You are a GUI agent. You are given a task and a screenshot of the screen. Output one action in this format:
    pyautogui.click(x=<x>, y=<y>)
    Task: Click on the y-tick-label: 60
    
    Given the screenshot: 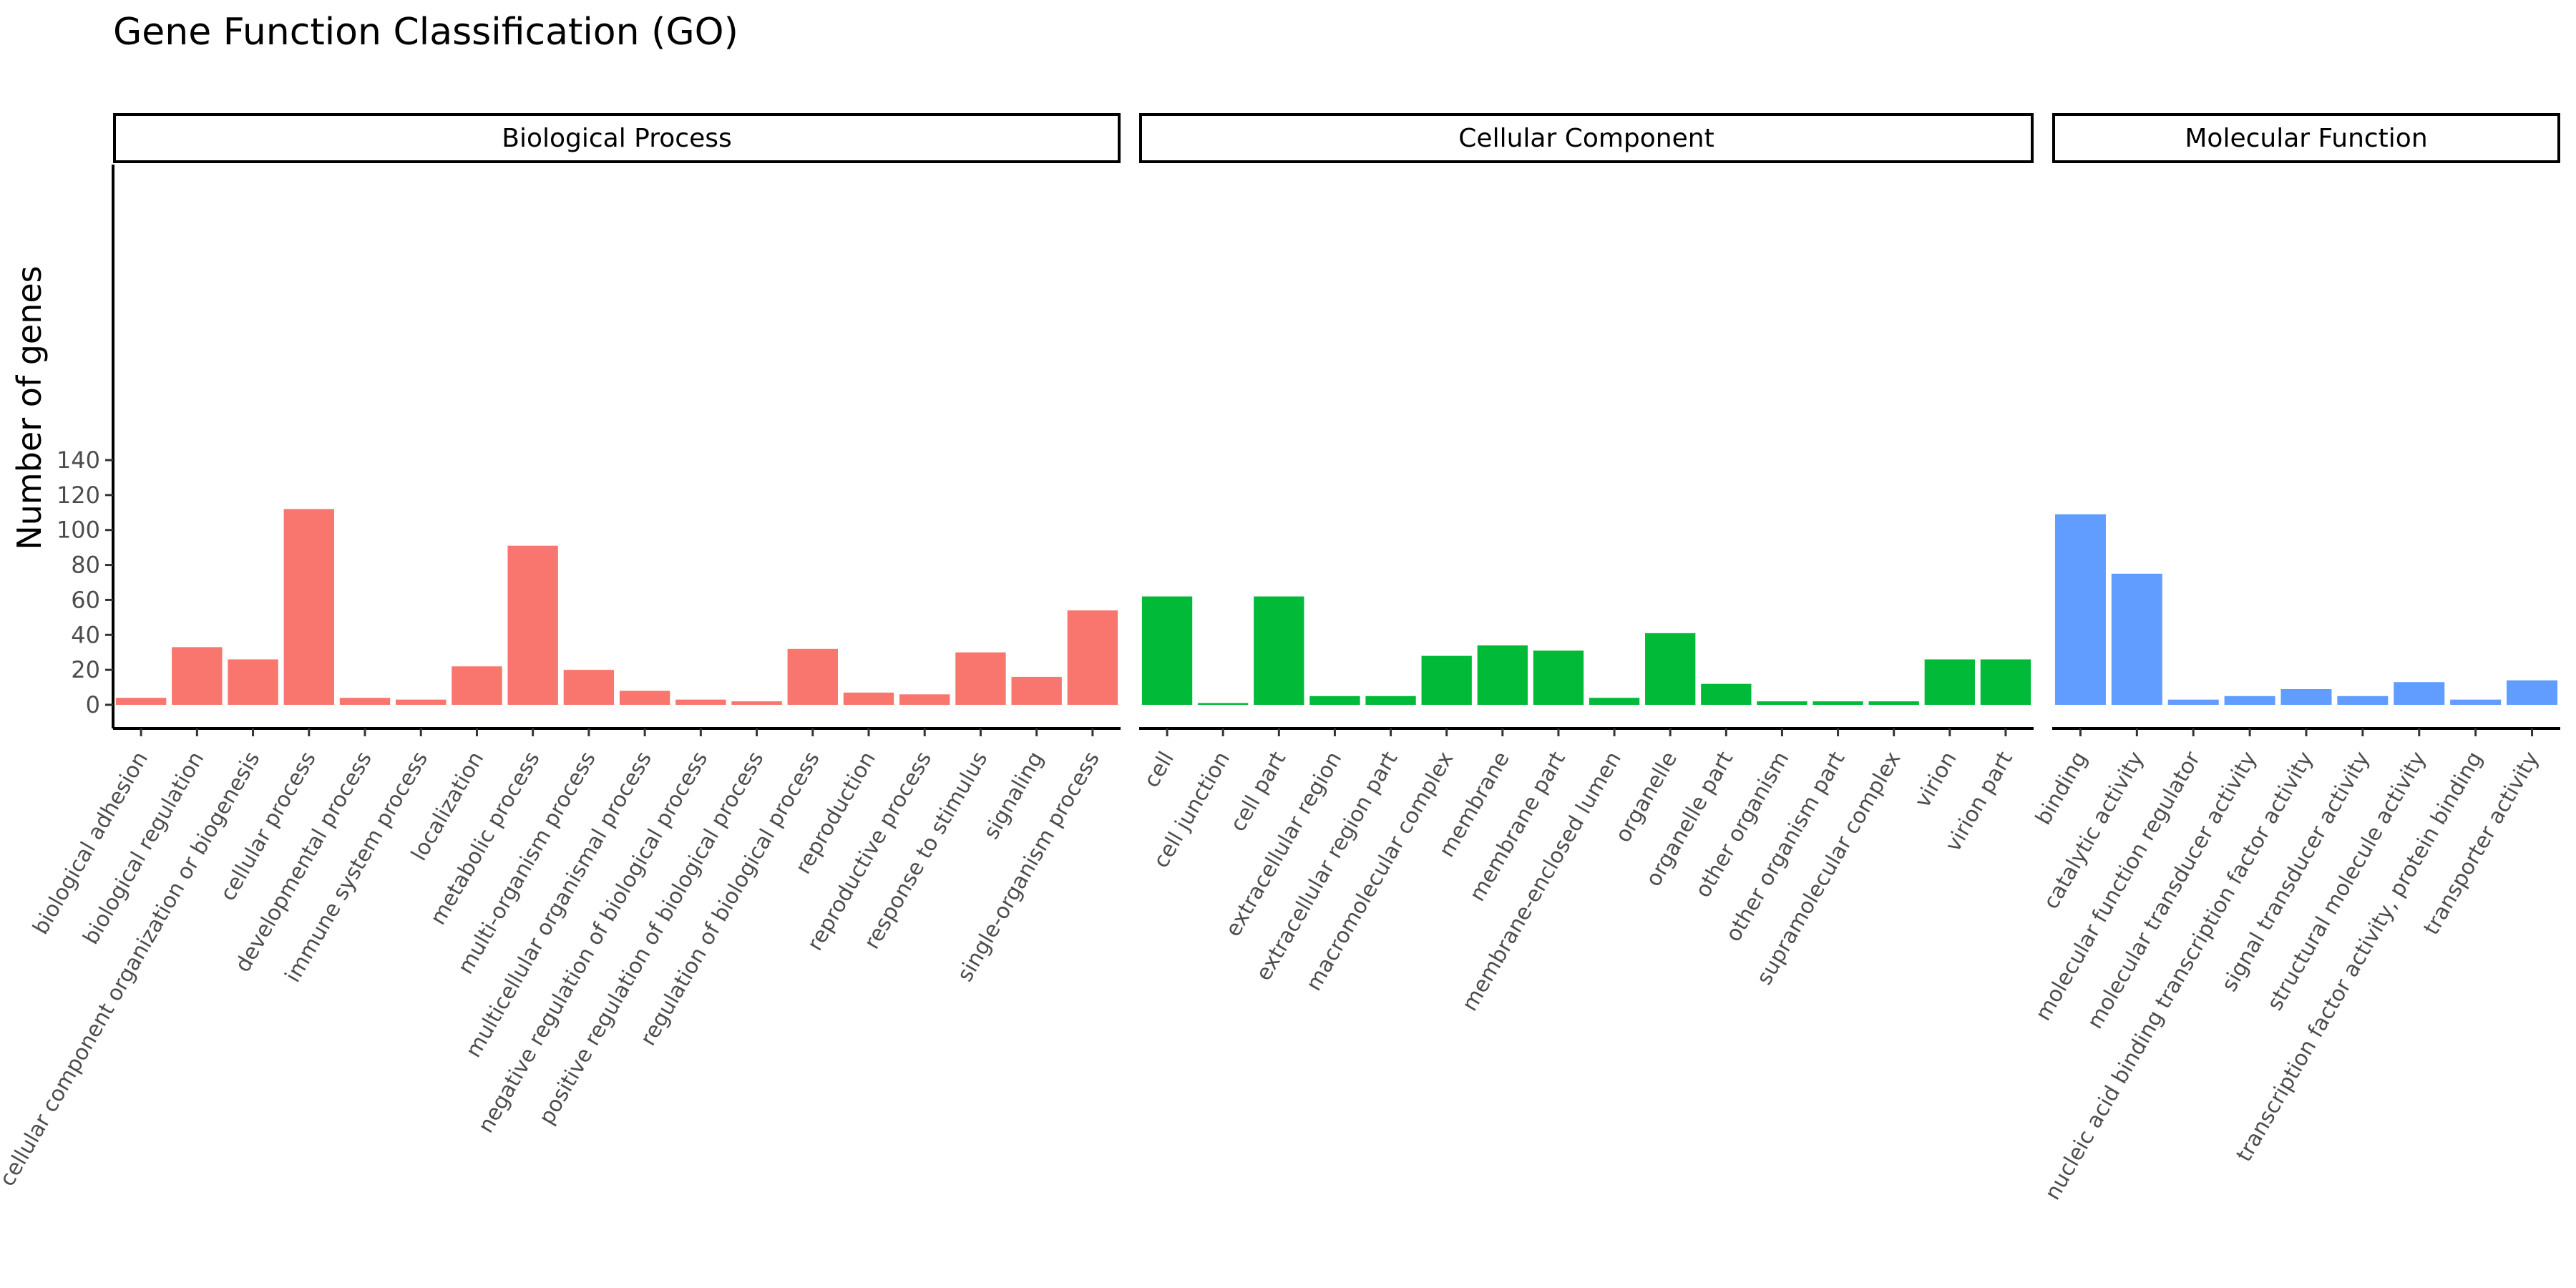 What is the action you would take?
    pyautogui.click(x=85, y=599)
    